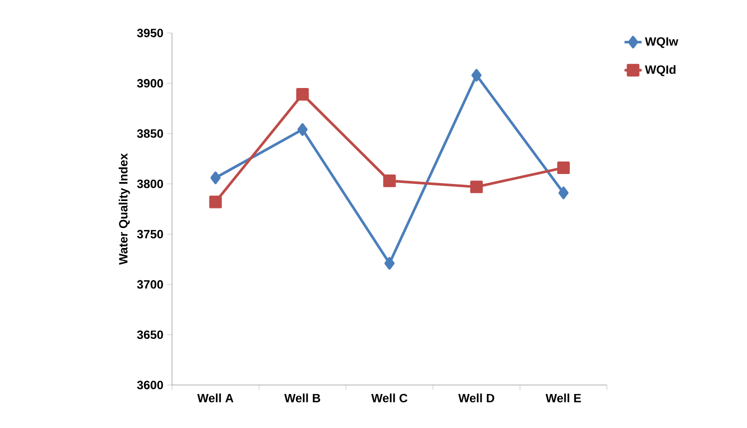  Describe the element at coordinates (661, 42) in the screenshot. I see `legend-label: WQIw` at that location.